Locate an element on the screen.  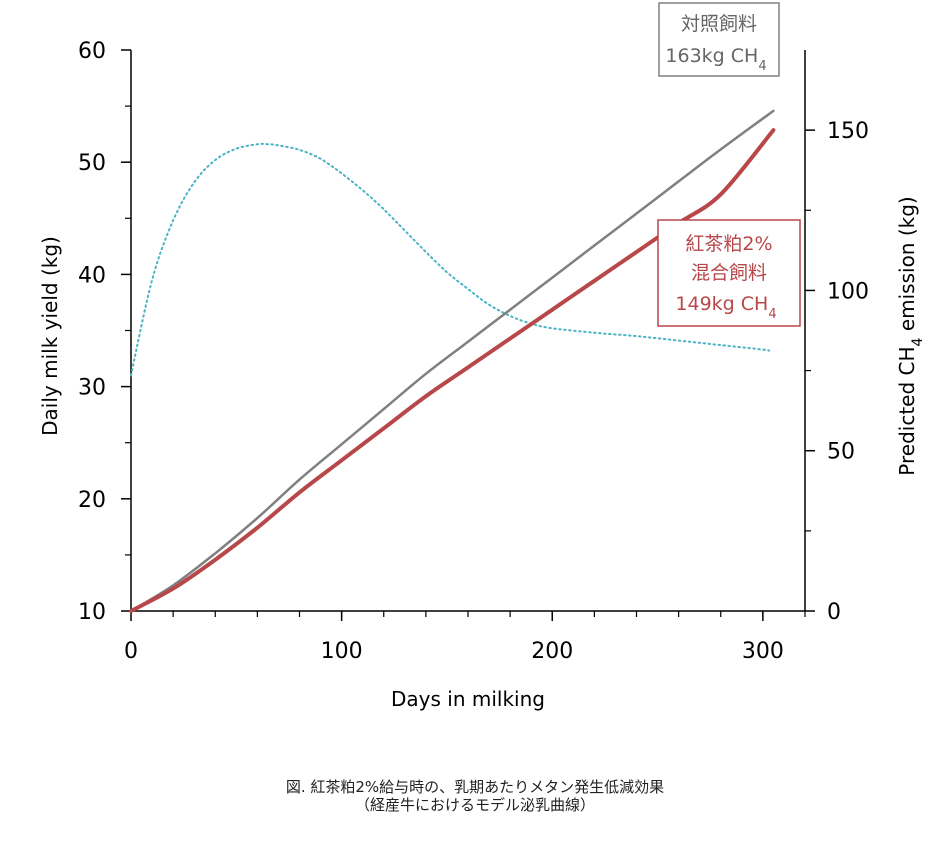
y-left-axis-title: Daily milk yield (kg) is located at coordinates (50, 336).